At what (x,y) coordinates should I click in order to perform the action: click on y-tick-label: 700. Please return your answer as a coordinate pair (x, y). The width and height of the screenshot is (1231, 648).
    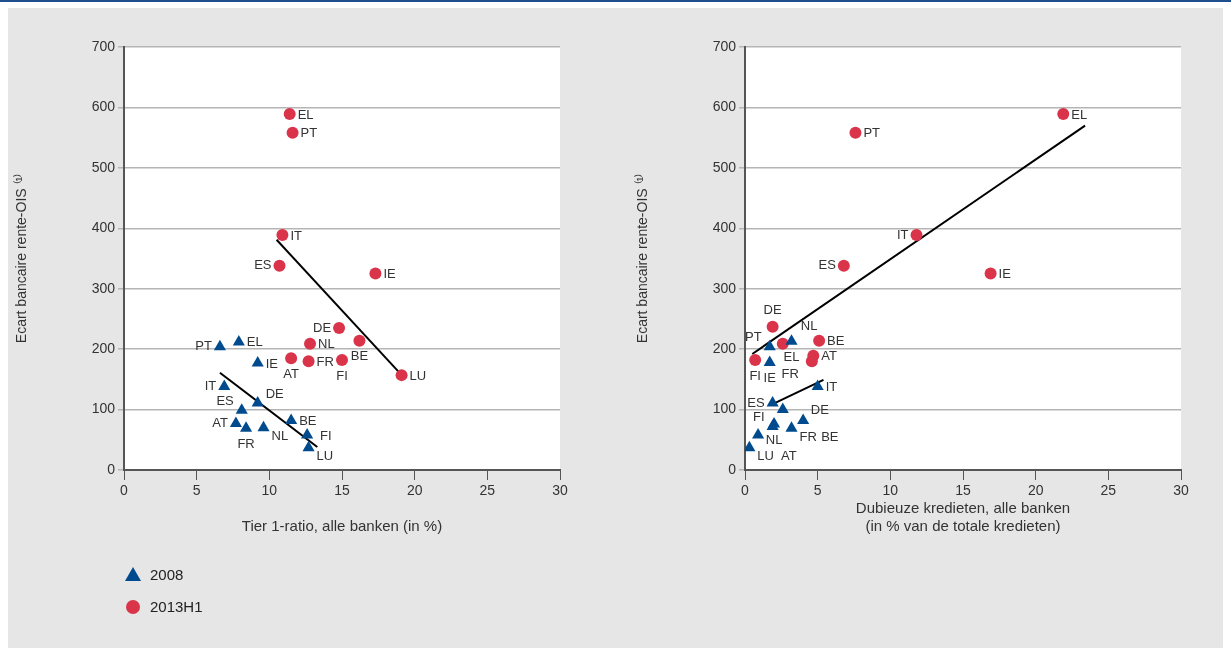
    Looking at the image, I should click on (724, 45).